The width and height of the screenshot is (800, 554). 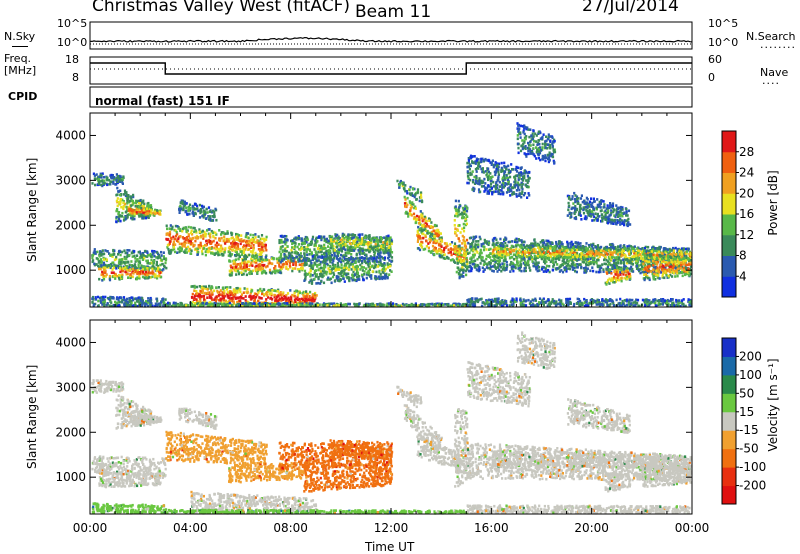 I want to click on cpid-label: CPID, so click(x=23, y=96).